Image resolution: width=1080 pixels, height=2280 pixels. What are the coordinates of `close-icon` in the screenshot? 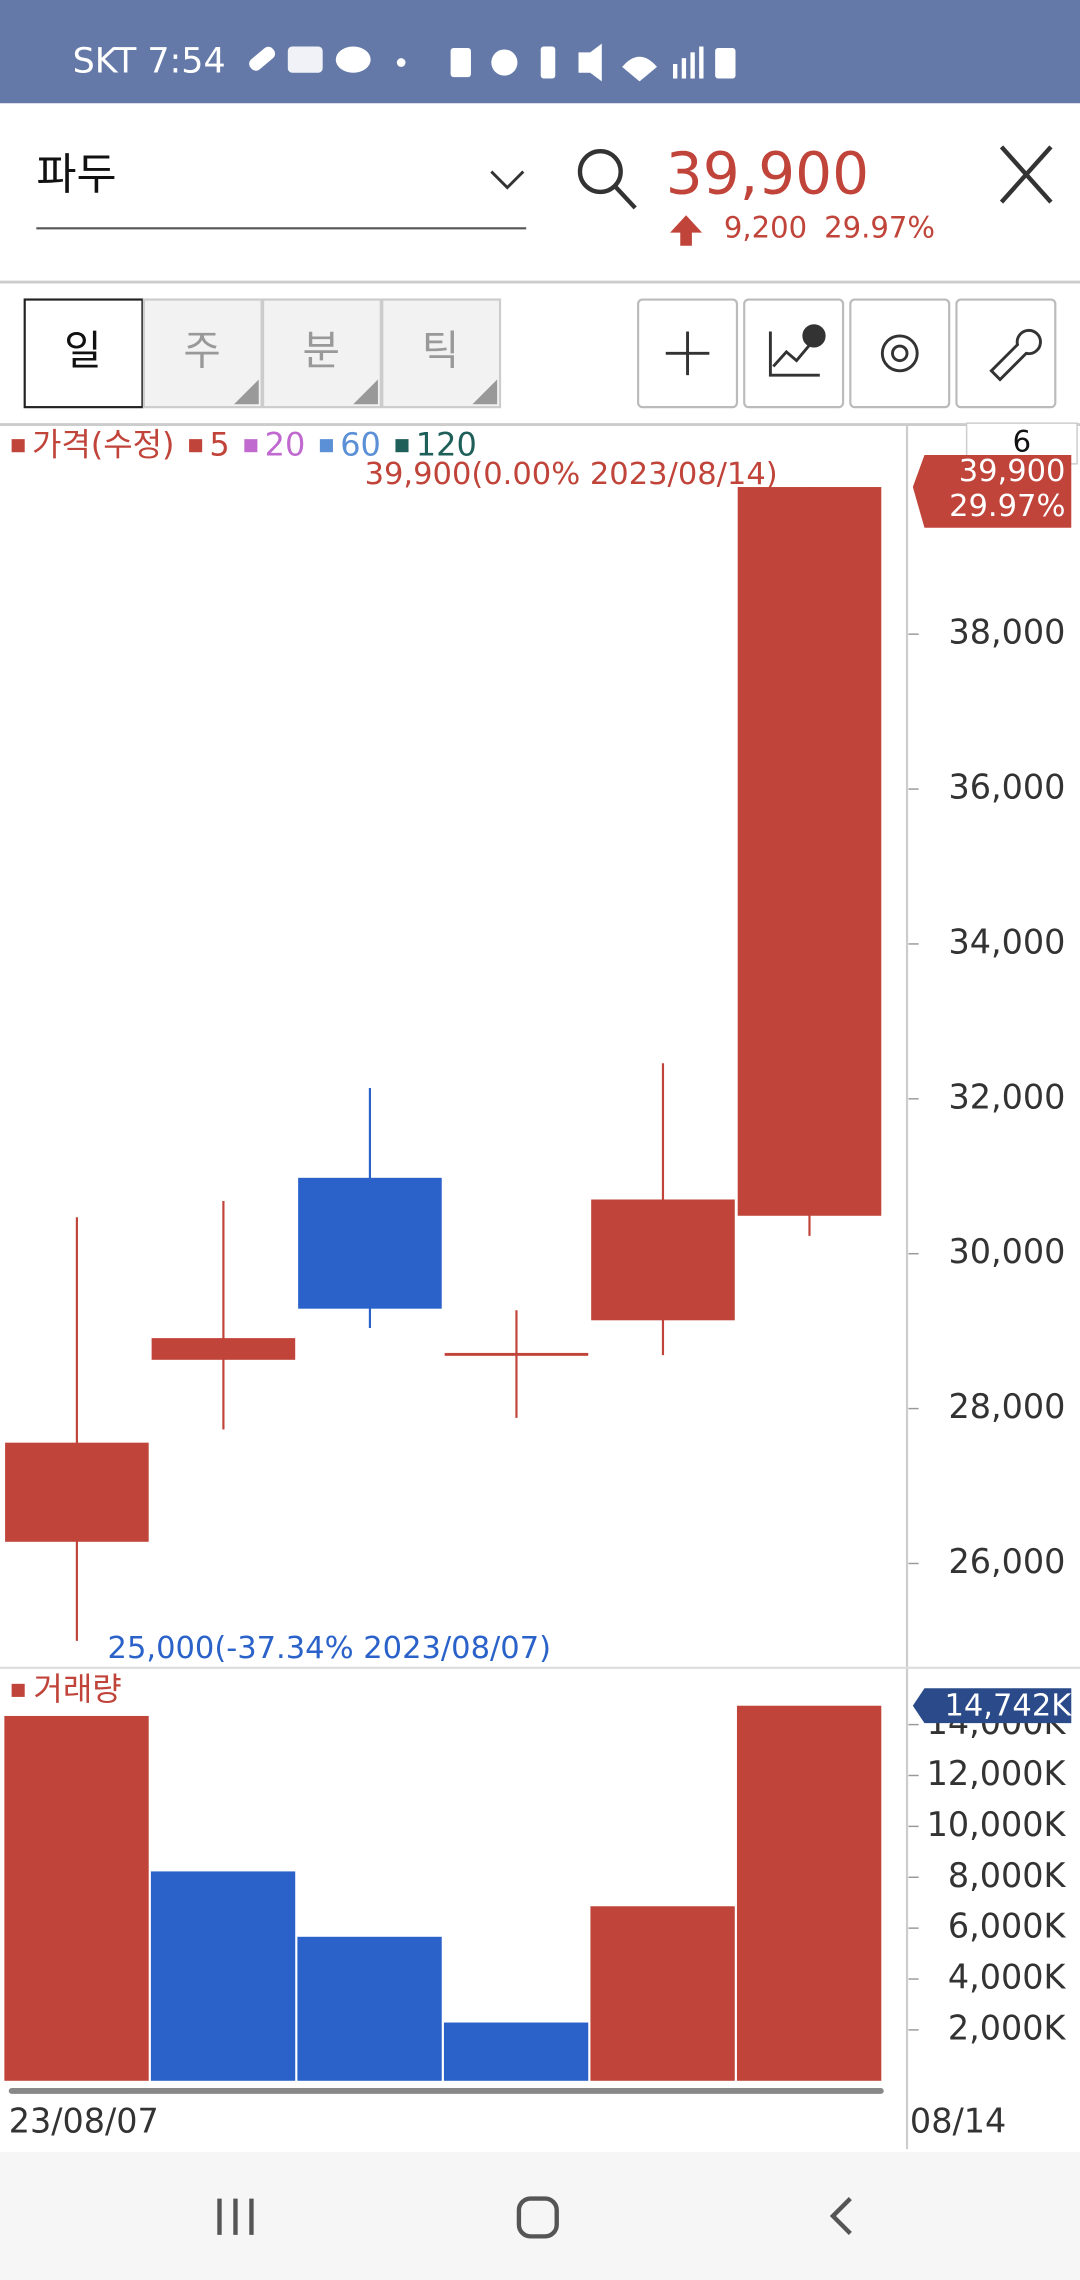 It's located at (1026, 174).